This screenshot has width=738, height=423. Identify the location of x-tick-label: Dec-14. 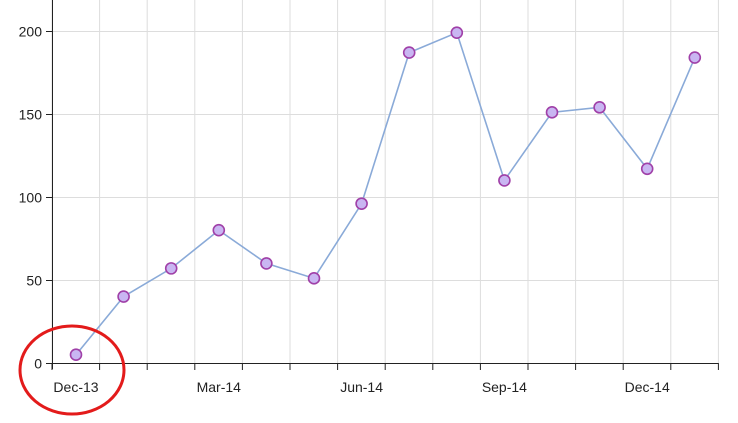
(647, 387).